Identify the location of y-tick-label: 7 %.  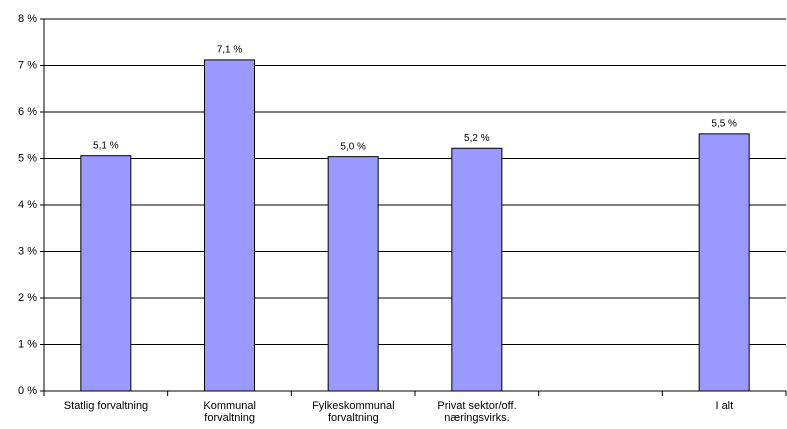
(27, 65).